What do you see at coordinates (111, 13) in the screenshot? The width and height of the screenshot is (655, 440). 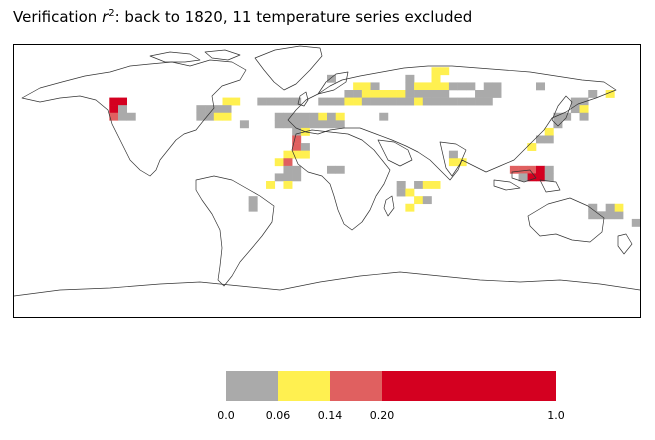 I see `title-superscript: 2` at bounding box center [111, 13].